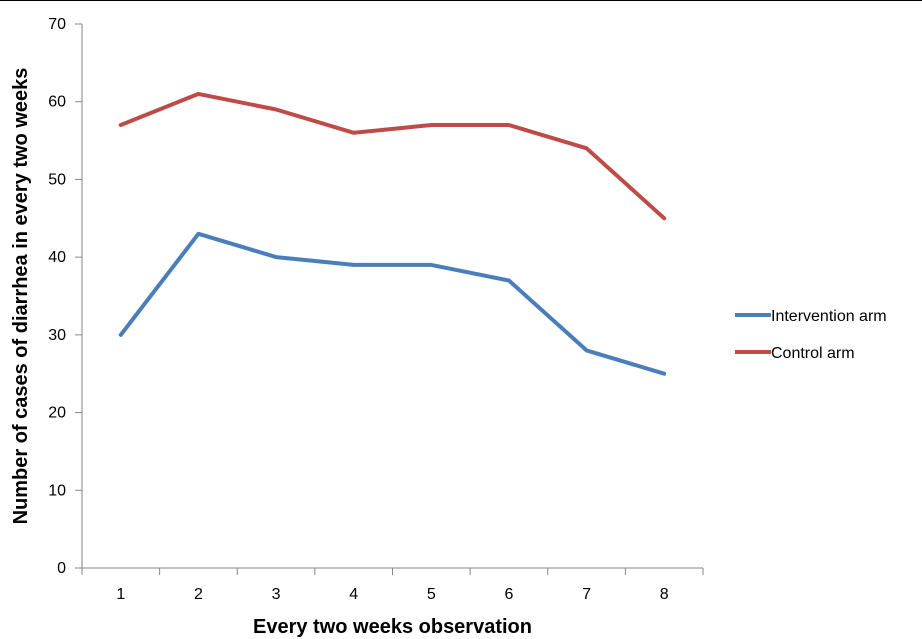 This screenshot has height=639, width=922. I want to click on y-tick-label: 50, so click(57, 179).